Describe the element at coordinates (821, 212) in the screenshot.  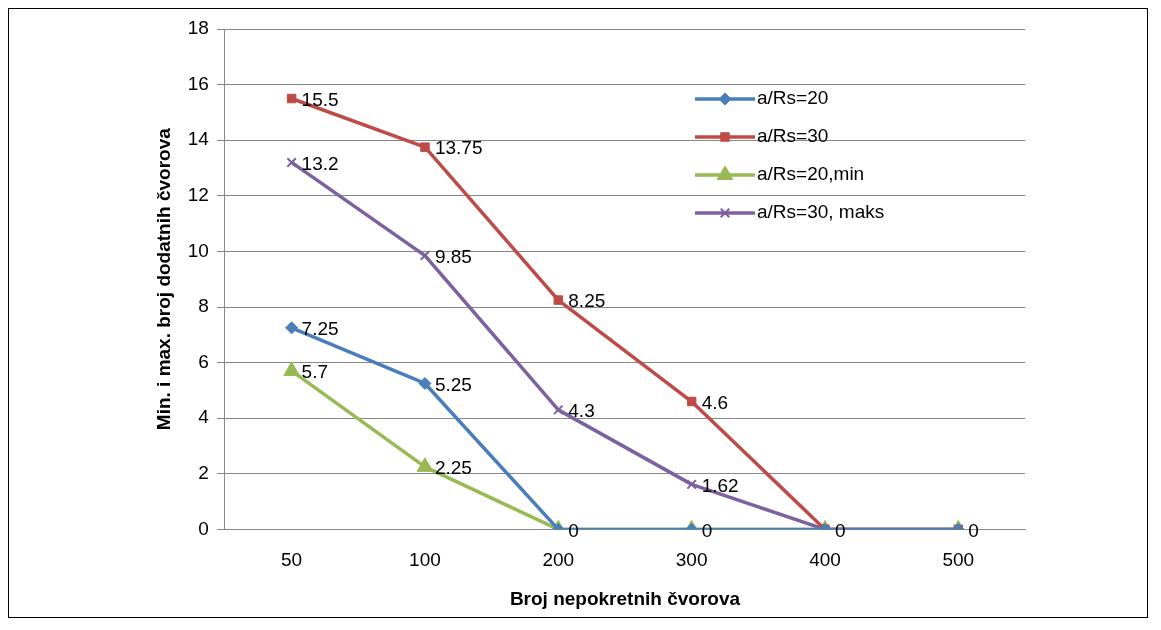
I see `legend-label: a/Rs=30, maks` at that location.